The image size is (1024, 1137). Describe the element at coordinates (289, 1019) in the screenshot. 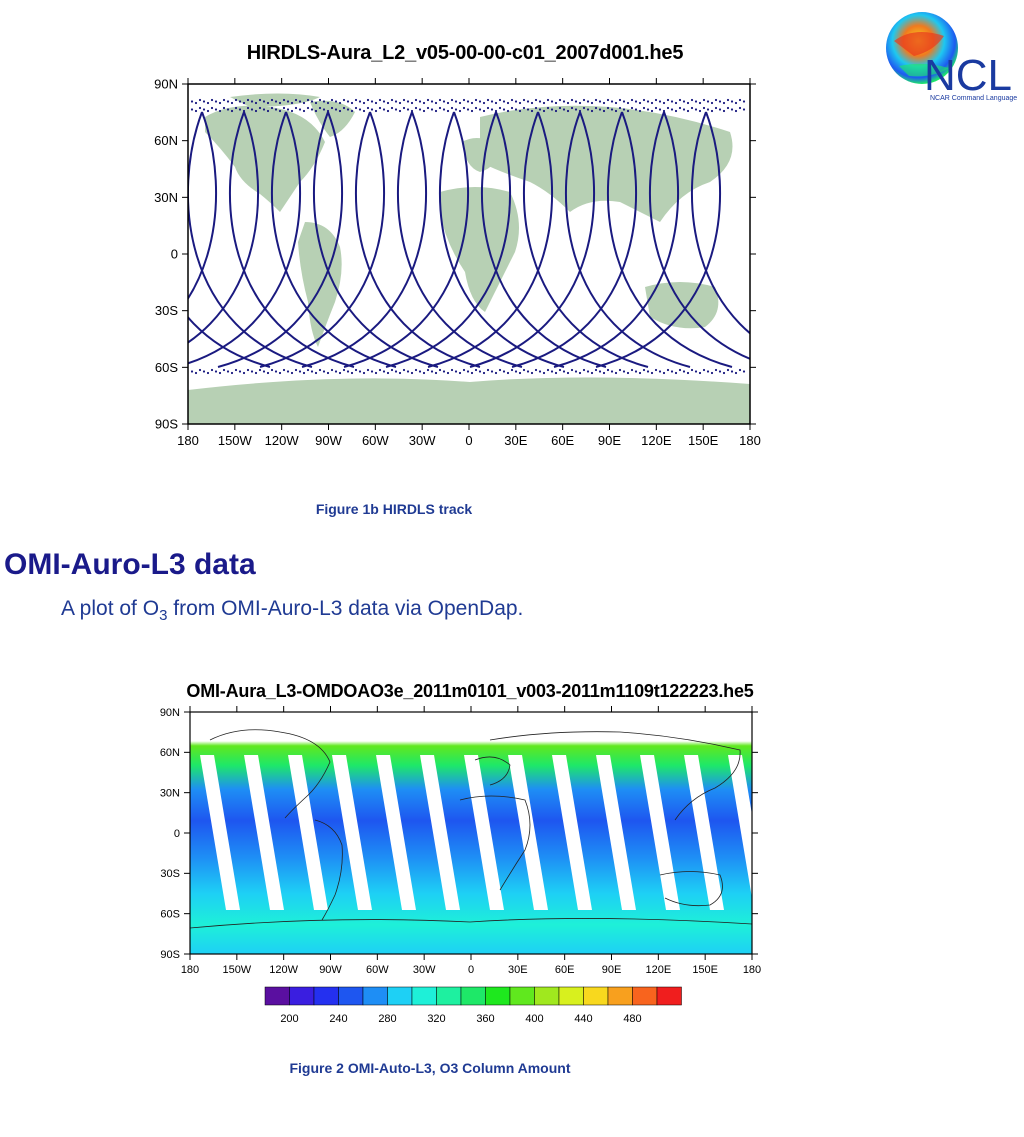

I see `colorbar-label: 200` at that location.